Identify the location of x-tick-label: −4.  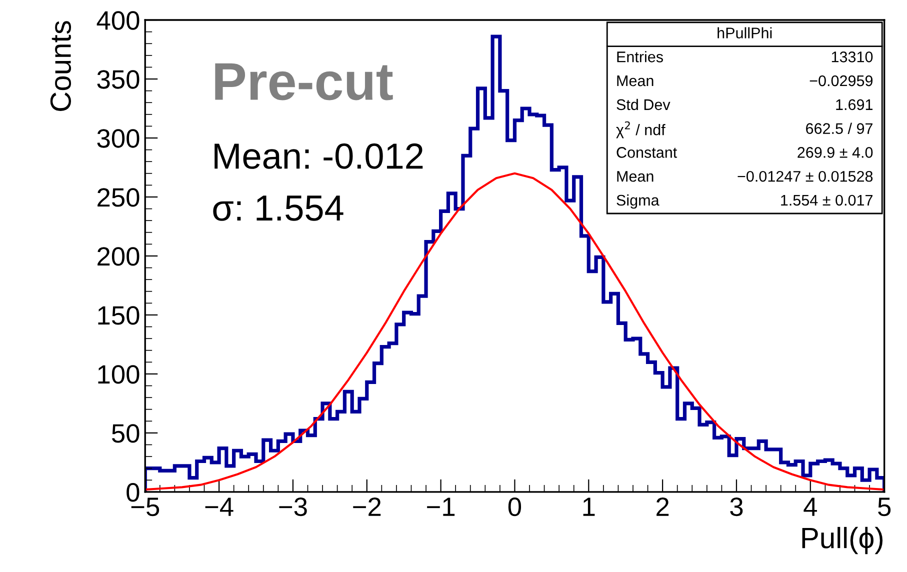
(219, 507).